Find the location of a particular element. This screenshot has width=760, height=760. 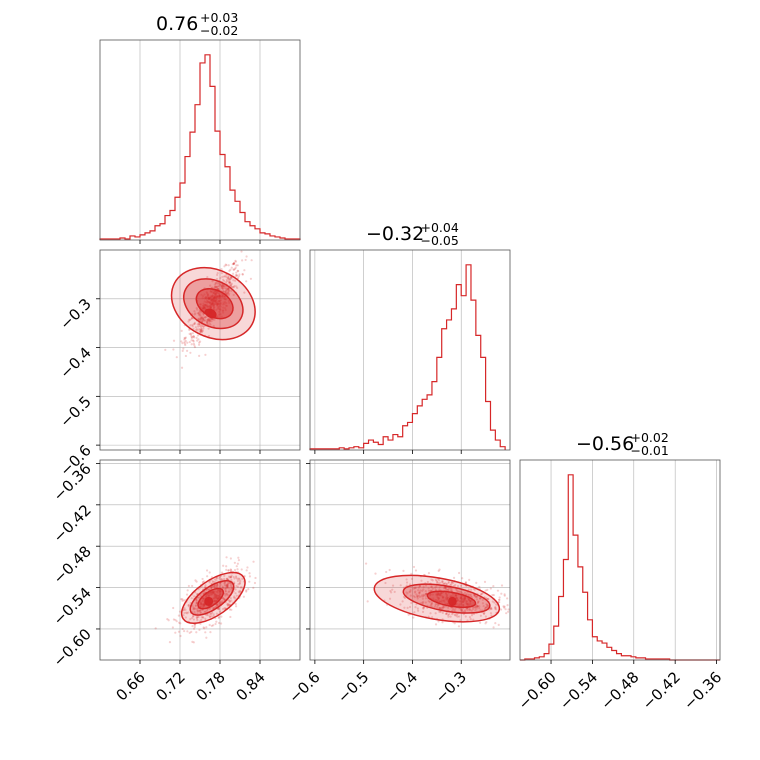

scatter-0-frame is located at coordinates (200, 350).